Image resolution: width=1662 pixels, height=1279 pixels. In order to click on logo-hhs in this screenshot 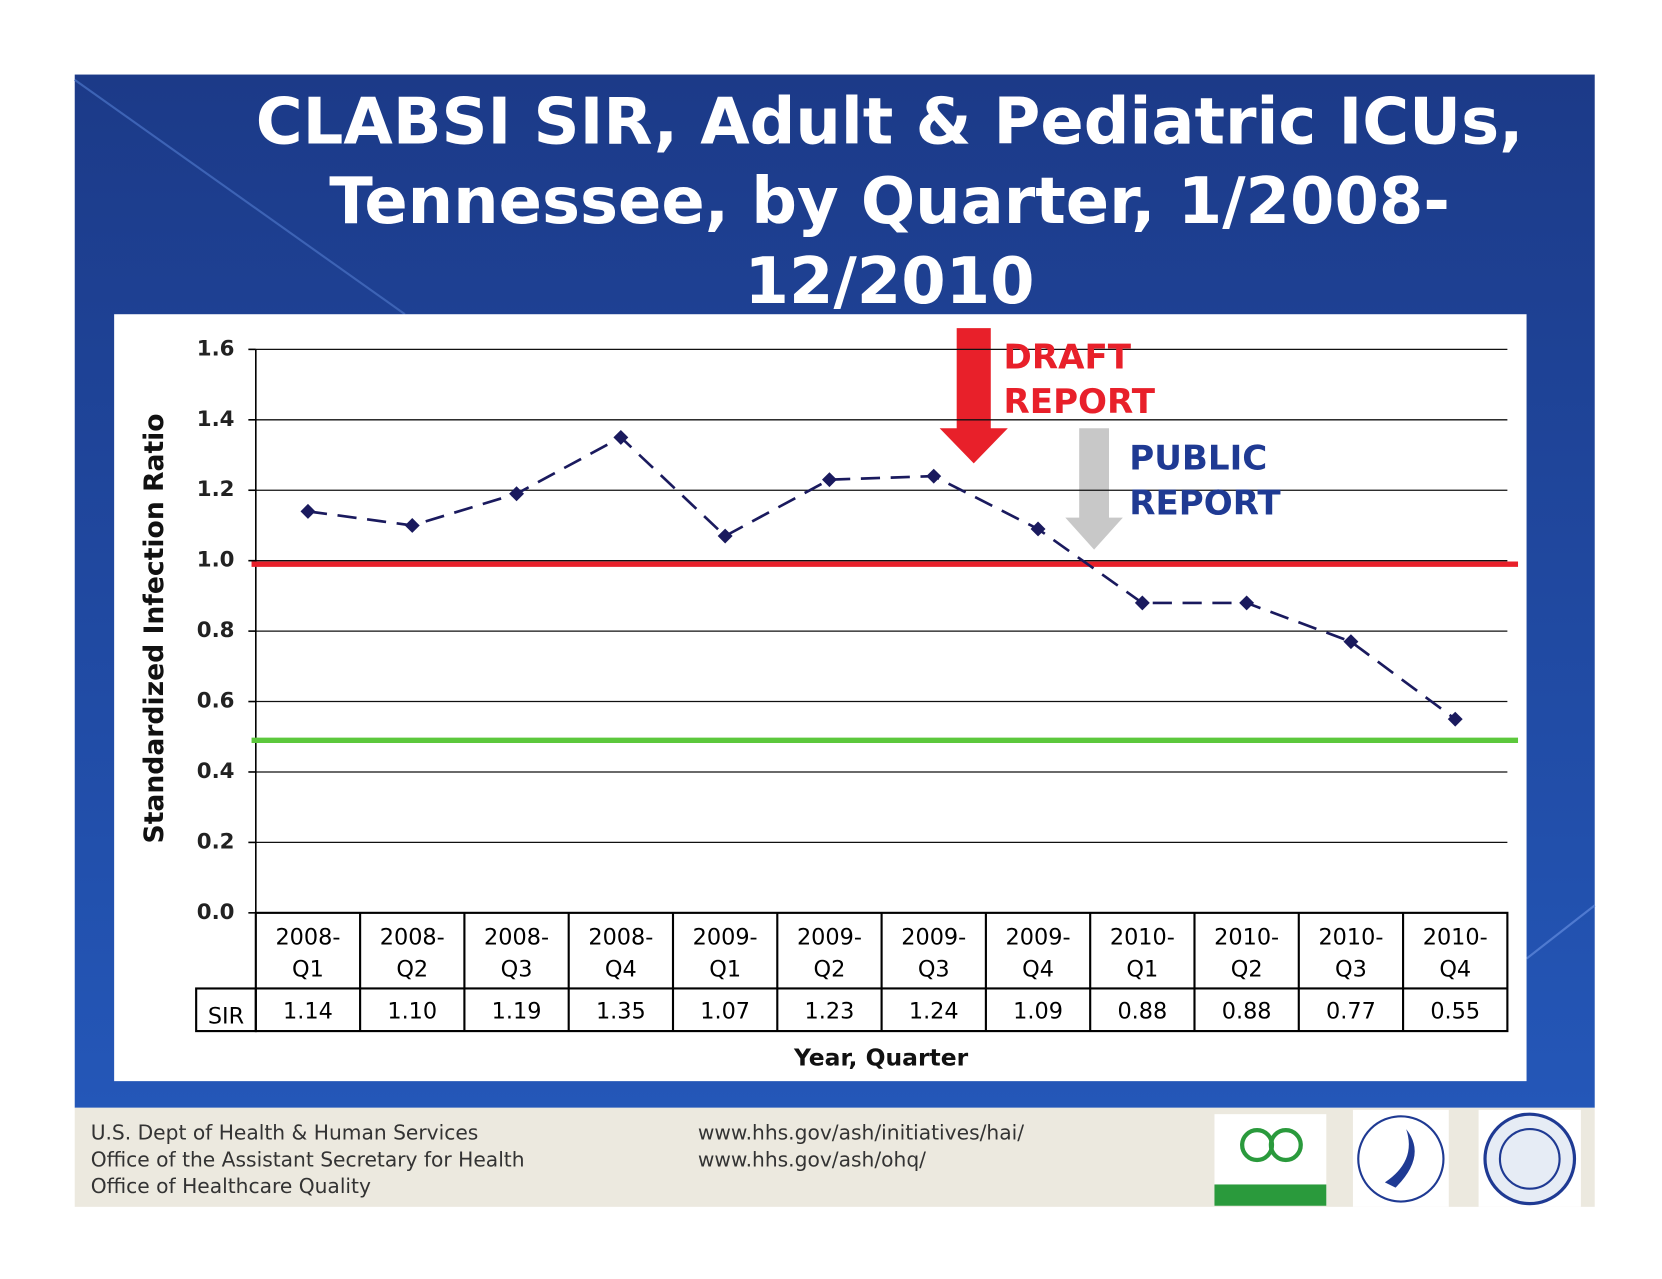, I will do `click(1400, 1158)`.